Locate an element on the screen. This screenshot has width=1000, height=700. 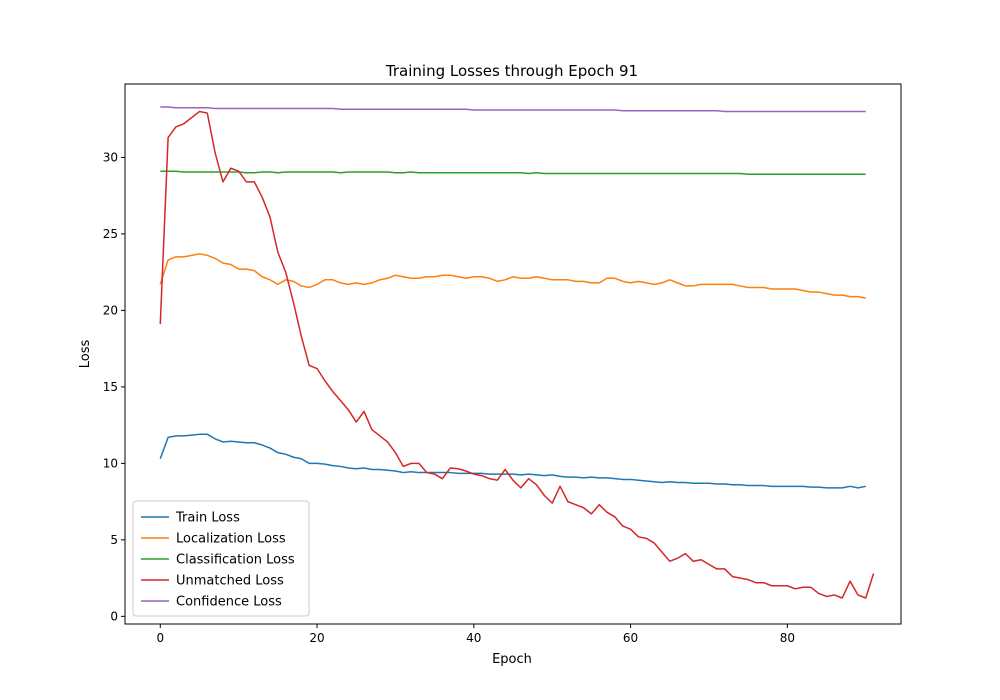
y-tick-label: 10 is located at coordinates (110, 463).